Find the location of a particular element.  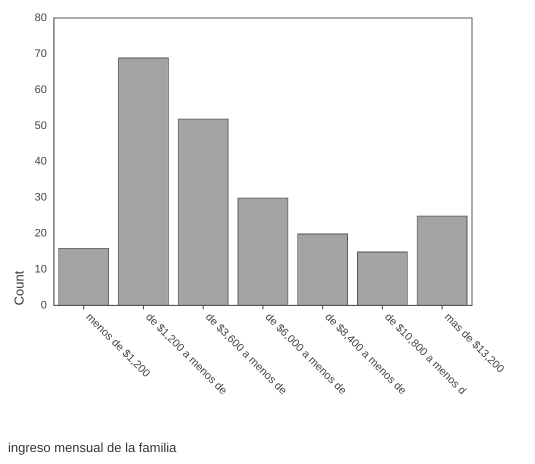

y-axis-title: Count is located at coordinates (18, 288).